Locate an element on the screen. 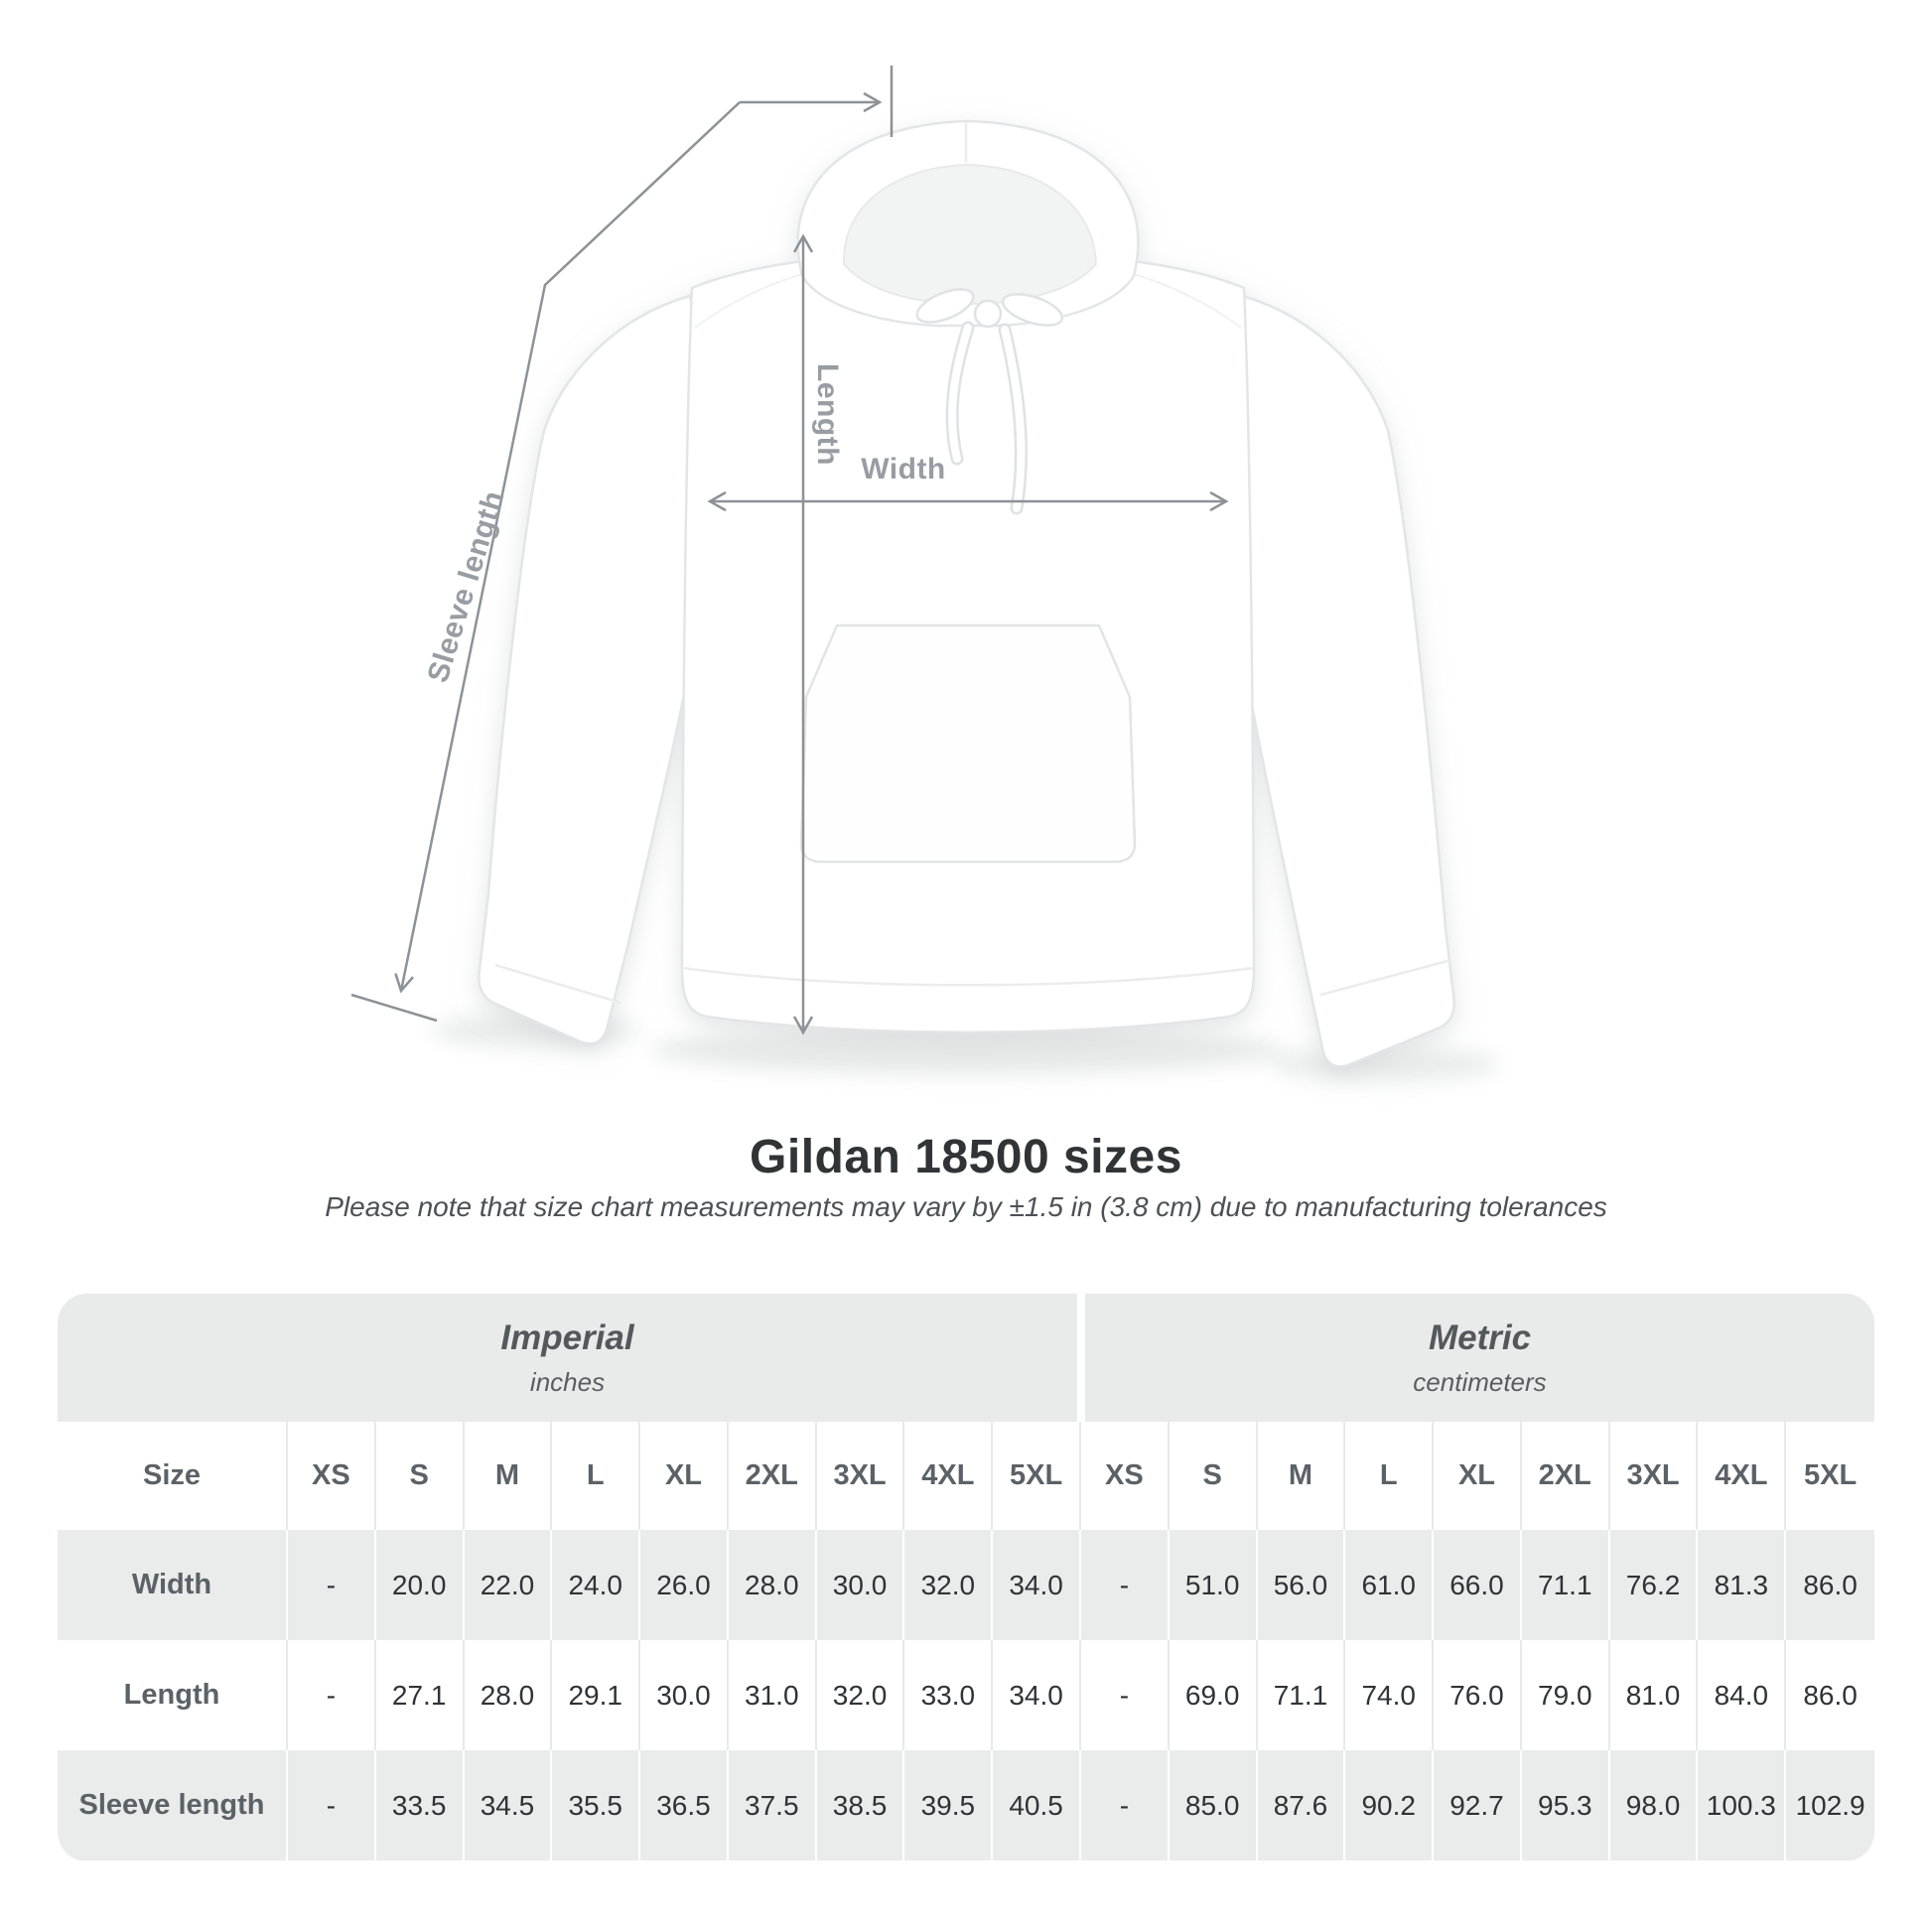  metric-unit-label: centimeters is located at coordinates (1480, 1382).